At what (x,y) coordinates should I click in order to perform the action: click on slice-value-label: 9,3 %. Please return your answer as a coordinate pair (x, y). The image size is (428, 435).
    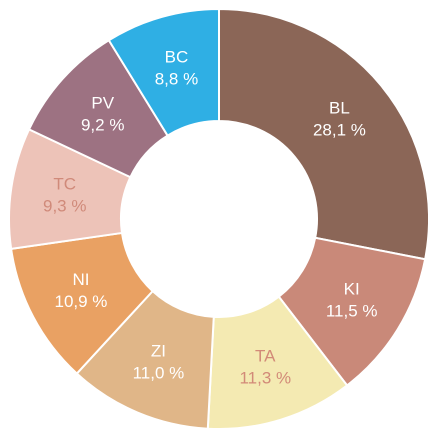
    Looking at the image, I should click on (64, 205).